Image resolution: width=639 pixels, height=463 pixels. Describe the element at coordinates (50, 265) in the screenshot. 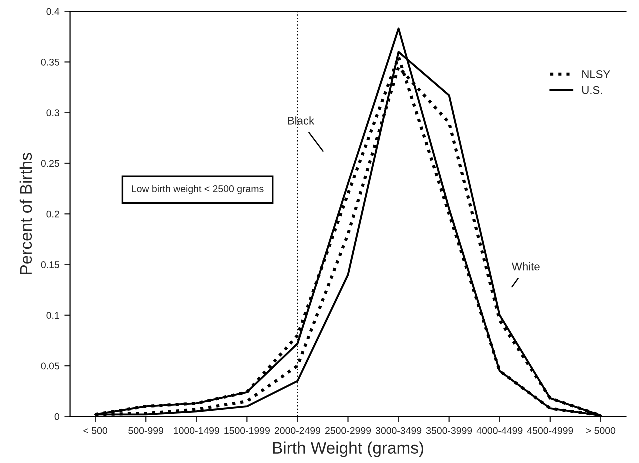

I see `y-tick-label: 0.15` at that location.